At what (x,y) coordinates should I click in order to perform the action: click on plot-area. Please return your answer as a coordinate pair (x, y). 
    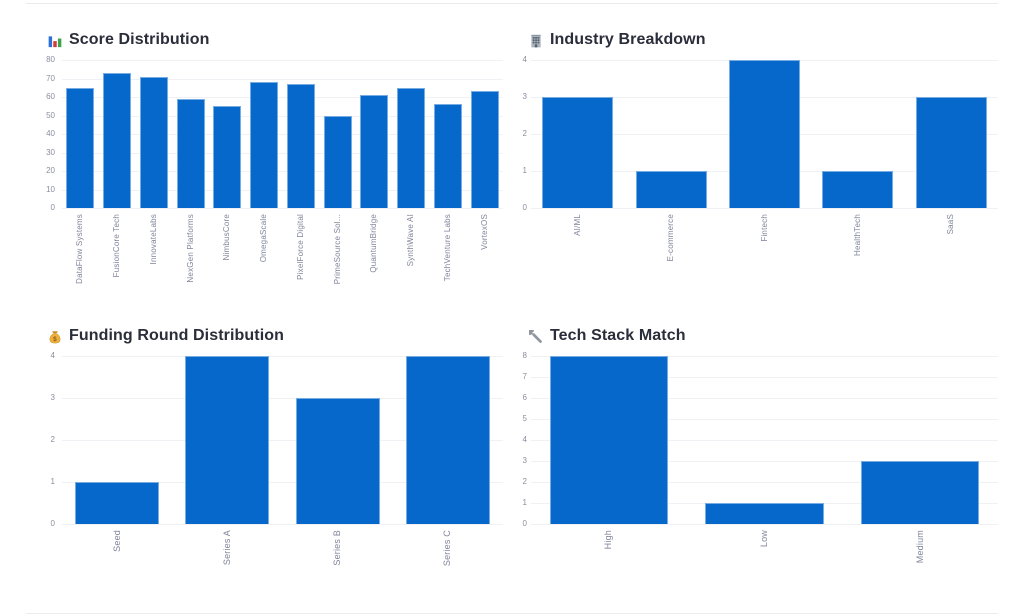
    Looking at the image, I should click on (282, 134).